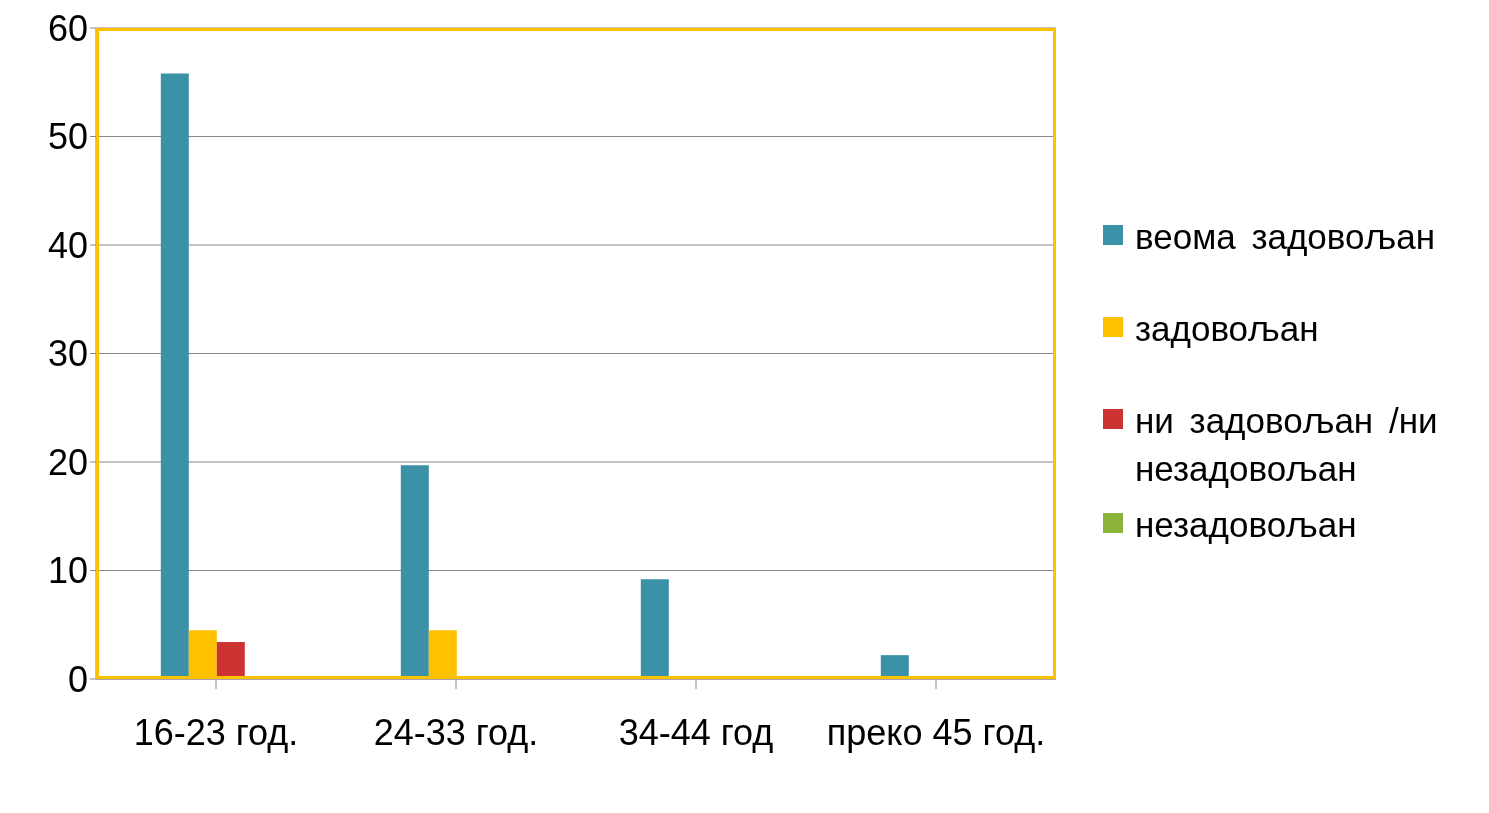 This screenshot has height=813, width=1489. I want to click on y-tick-label: 60, so click(67, 28).